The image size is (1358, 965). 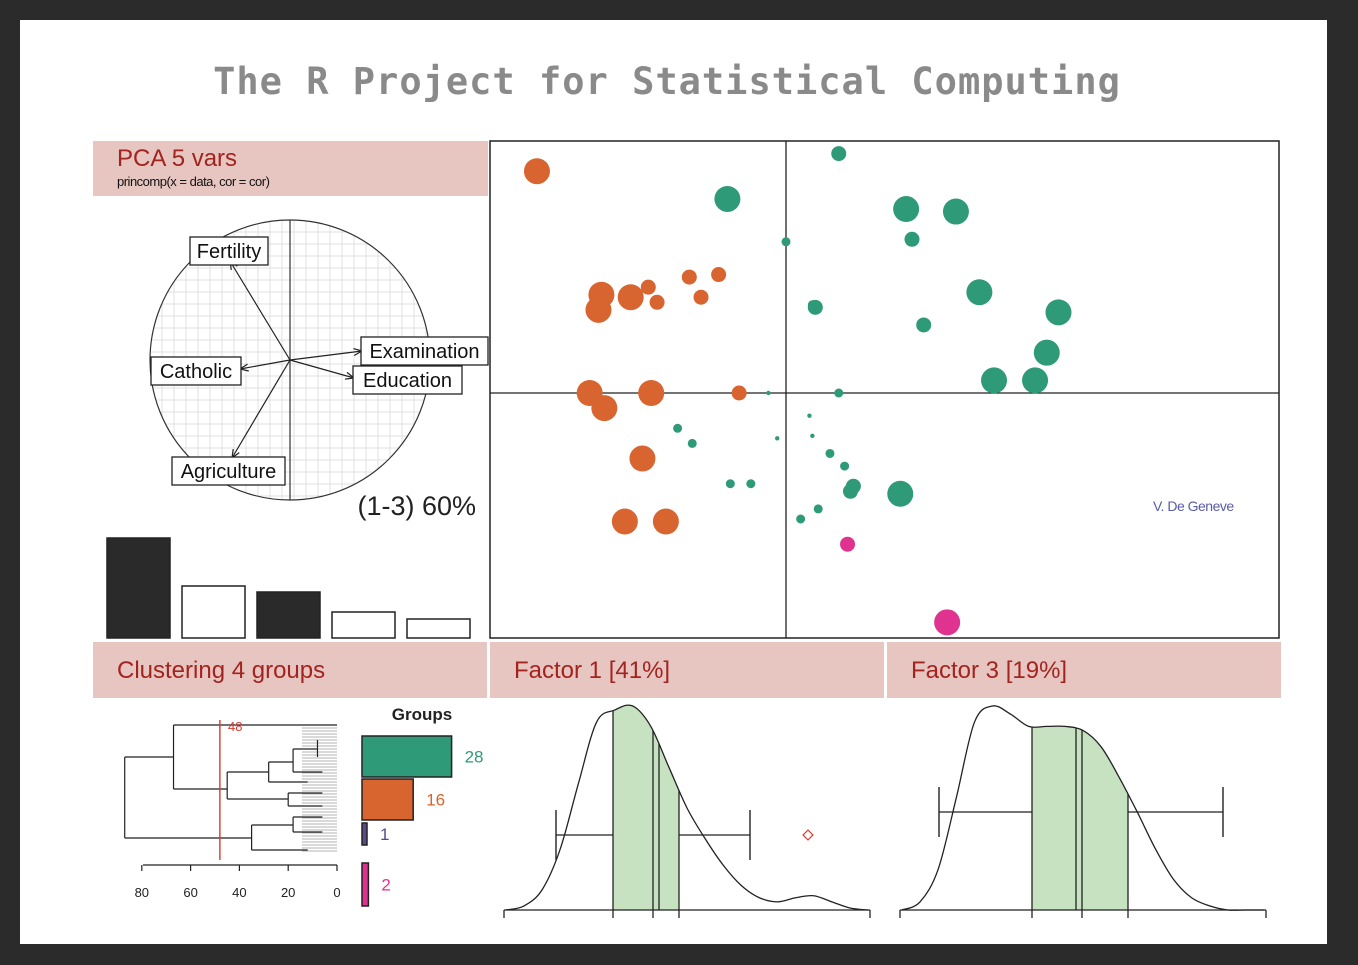 I want to click on group-count: 16, so click(x=435, y=800).